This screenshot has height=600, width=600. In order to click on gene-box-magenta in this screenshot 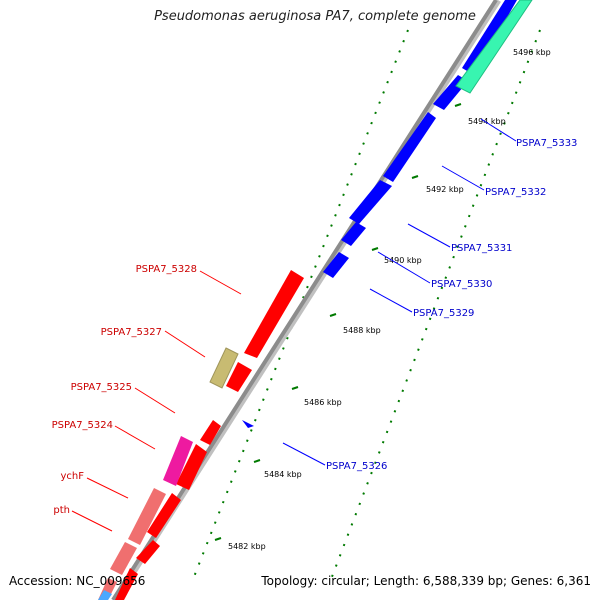, I will do `click(178, 461)`.